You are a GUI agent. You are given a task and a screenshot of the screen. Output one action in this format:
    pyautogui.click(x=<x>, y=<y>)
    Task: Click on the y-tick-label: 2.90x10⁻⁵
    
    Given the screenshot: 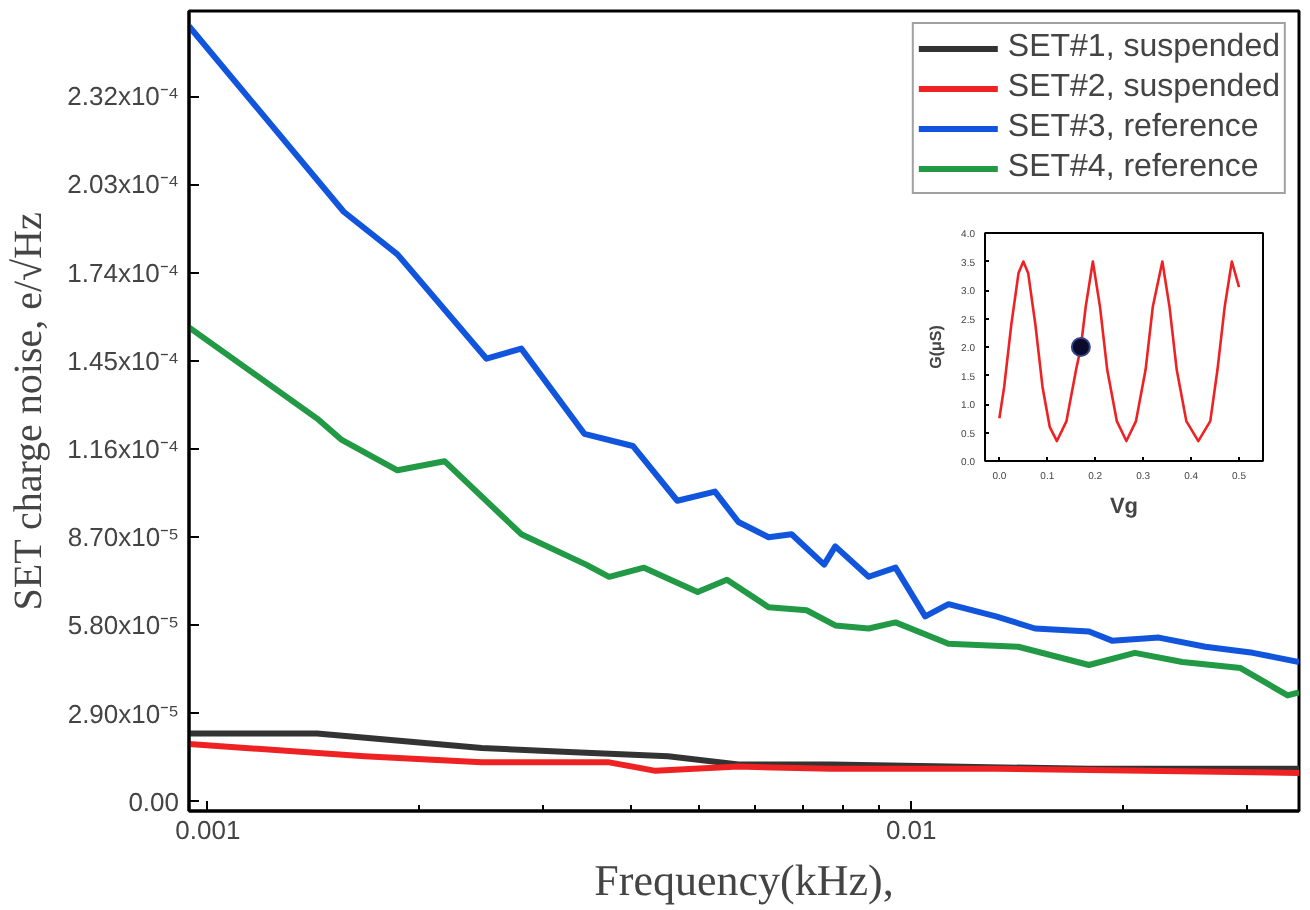 What is the action you would take?
    pyautogui.click(x=123, y=713)
    